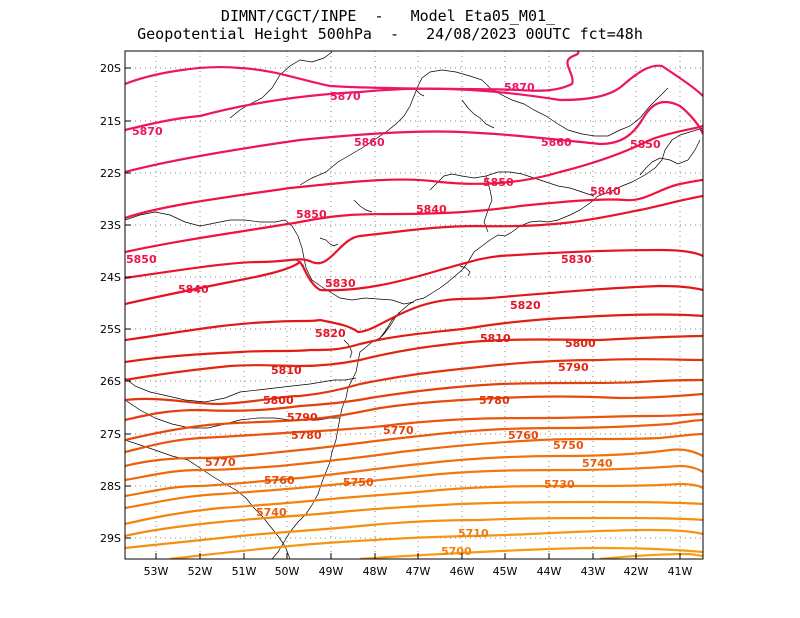  Describe the element at coordinates (244, 571) in the screenshot. I see `lon-label: 51W` at that location.